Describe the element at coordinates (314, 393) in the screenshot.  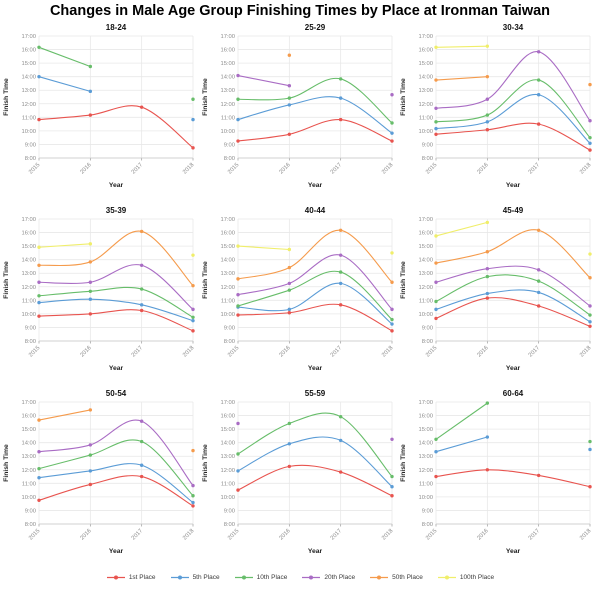
I see `subplot-title: 55-59` at that location.